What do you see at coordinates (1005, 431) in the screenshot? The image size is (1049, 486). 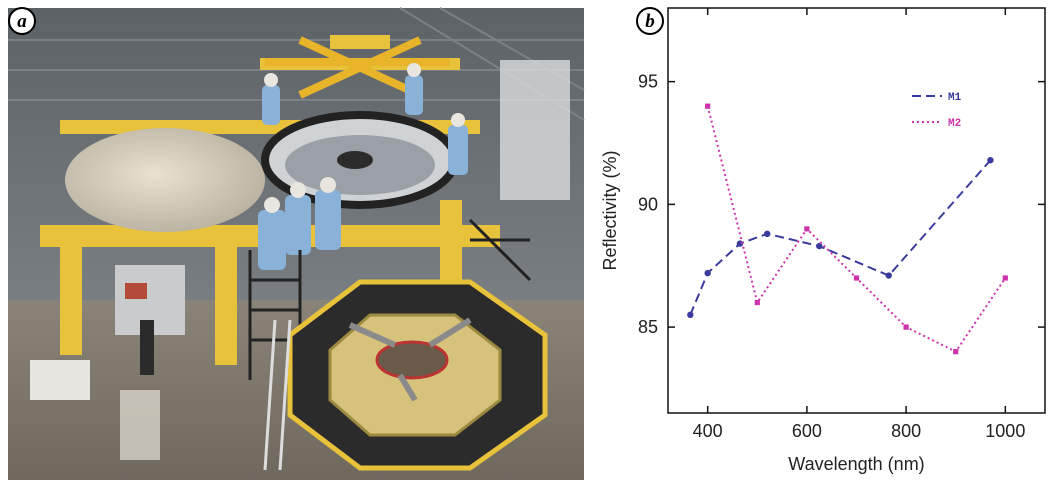 I see `x-tick-label: 1000` at bounding box center [1005, 431].